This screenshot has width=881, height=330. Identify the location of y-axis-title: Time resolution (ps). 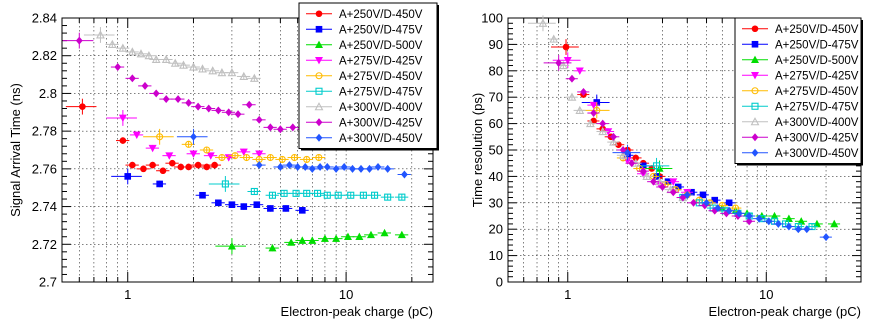
(477, 150).